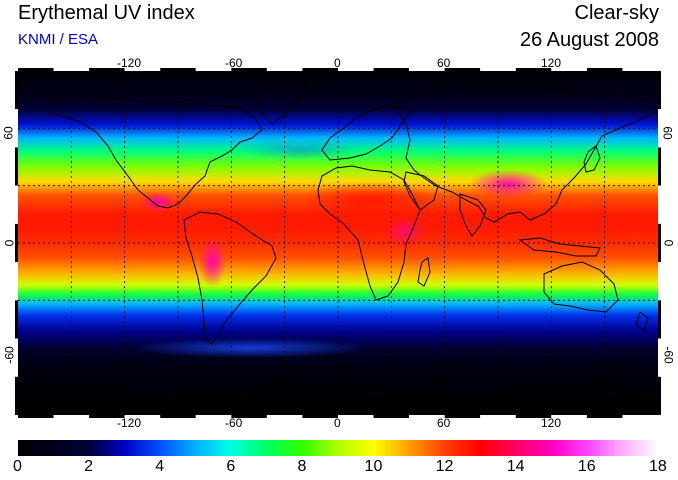 The height and width of the screenshot is (480, 678). I want to click on coast-indonesia, so click(559, 247).